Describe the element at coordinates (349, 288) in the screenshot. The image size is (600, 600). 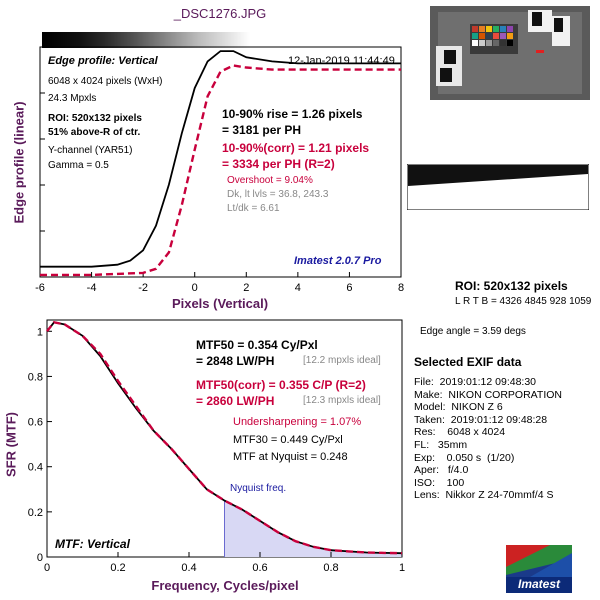
I see `edge-x-tick-label: 6` at that location.